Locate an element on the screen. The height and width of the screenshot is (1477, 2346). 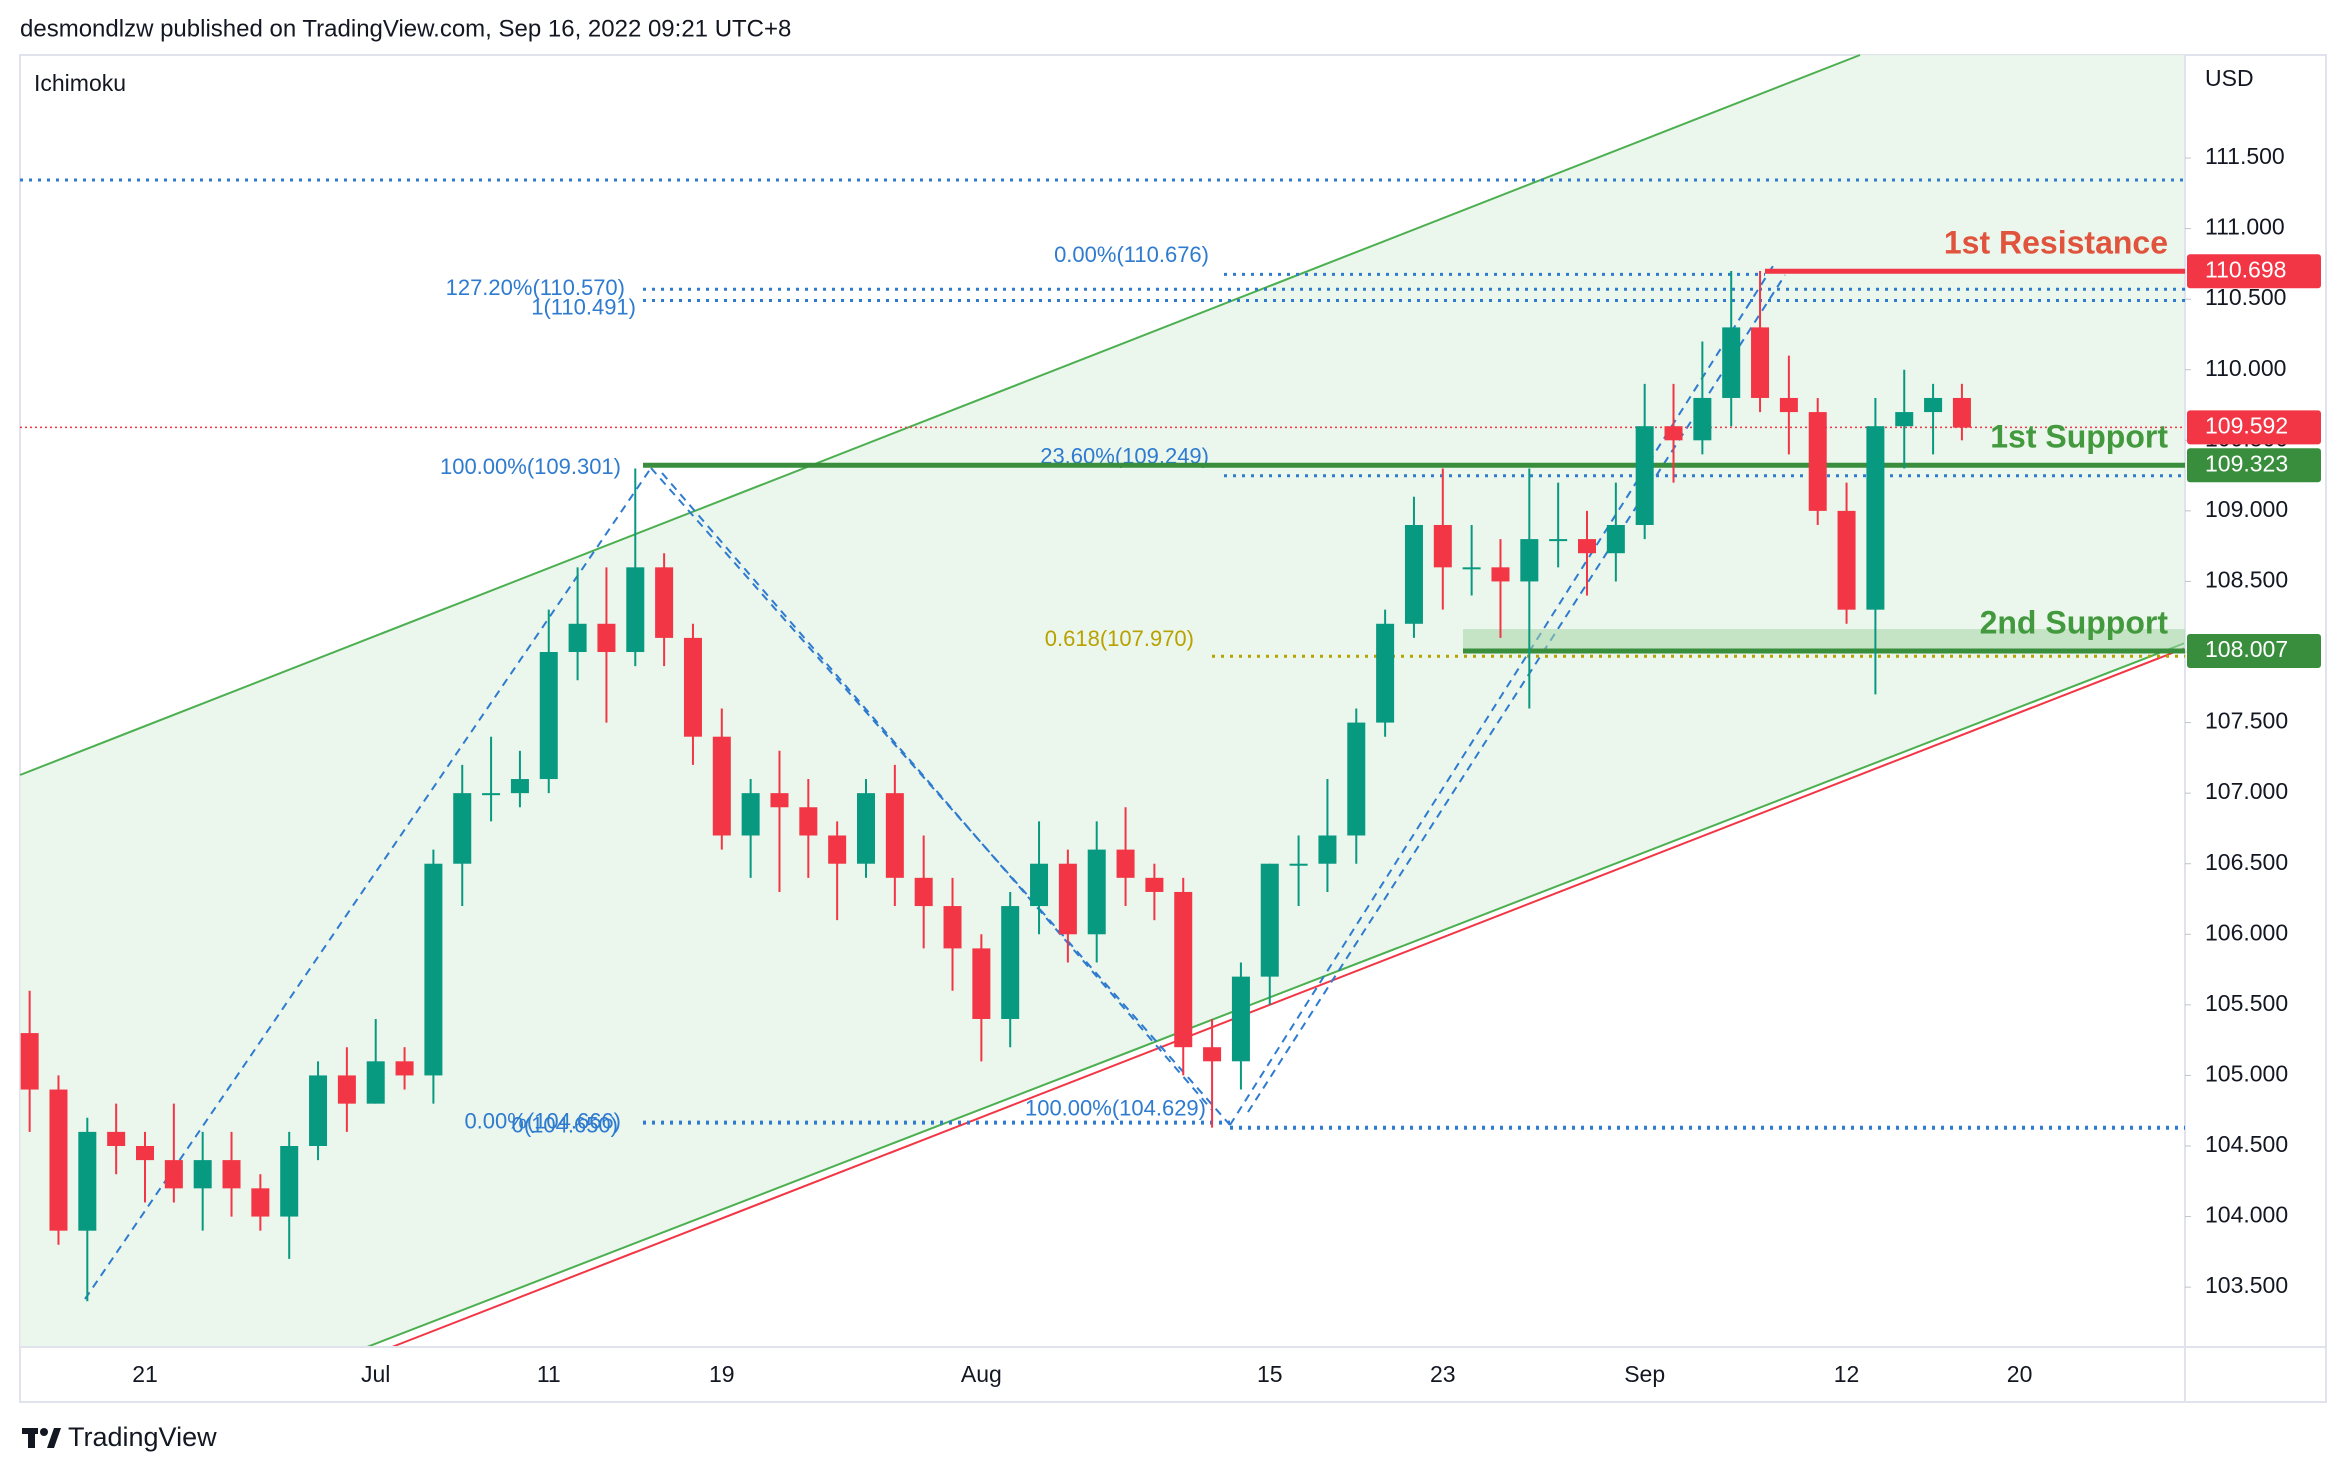
x-tick-label: 19 is located at coordinates (722, 1374).